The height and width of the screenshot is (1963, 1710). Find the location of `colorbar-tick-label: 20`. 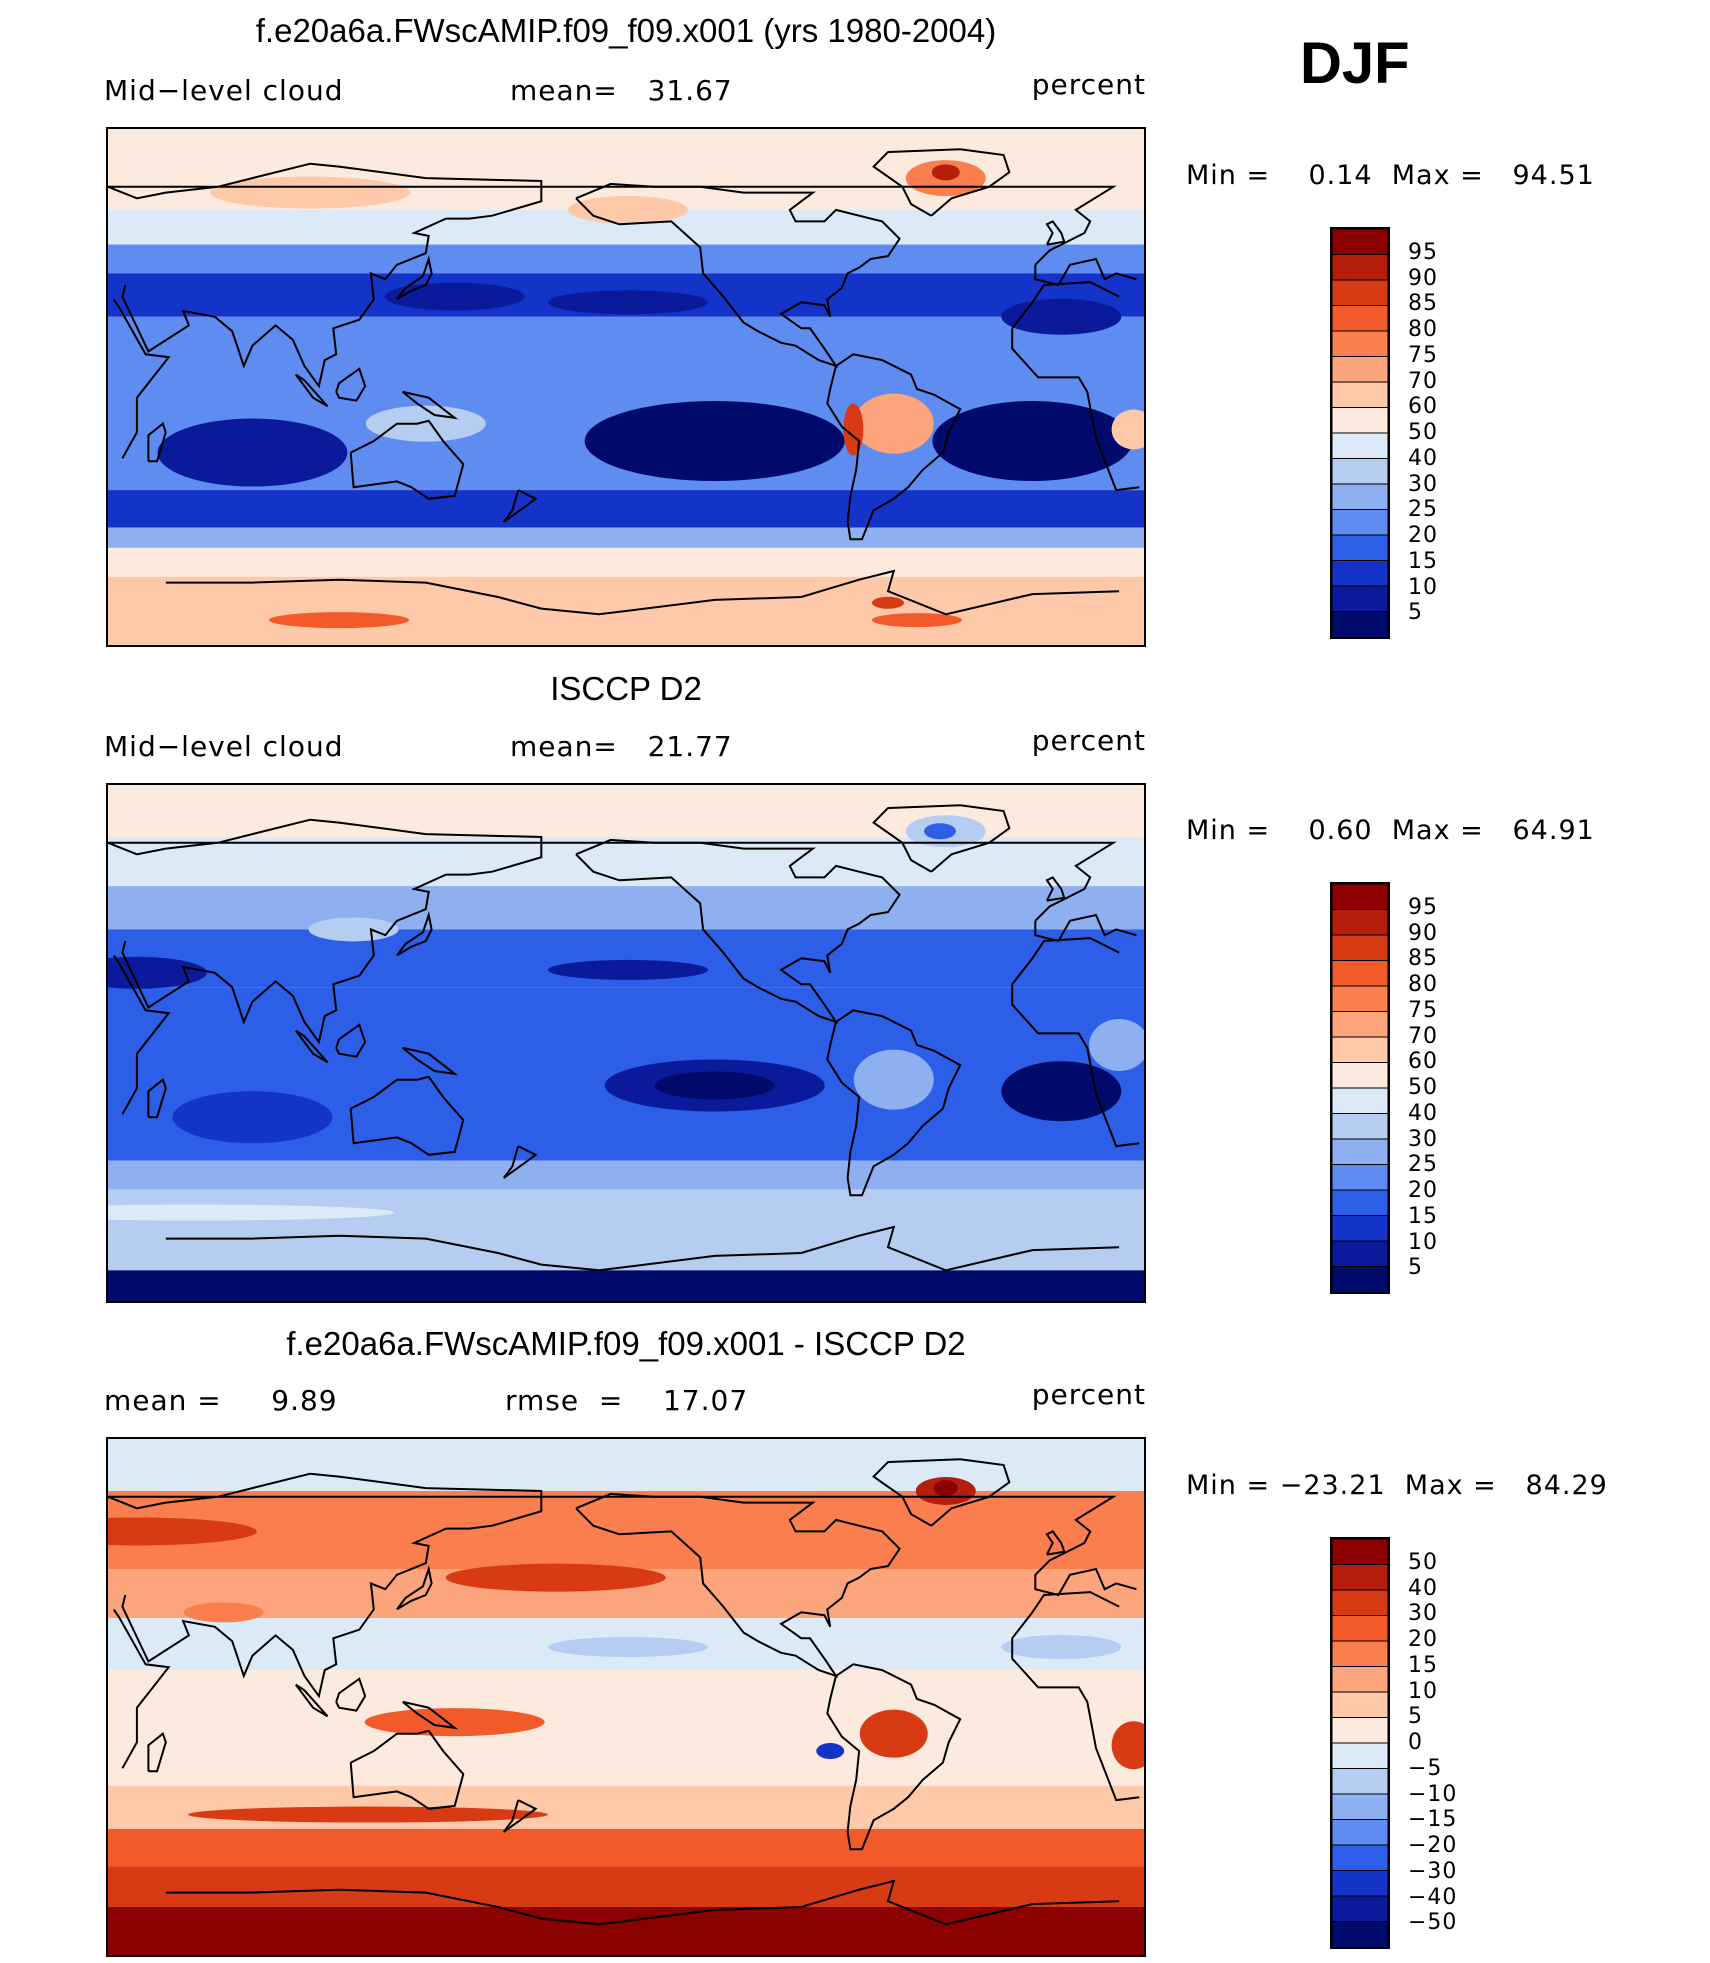

colorbar-tick-label: 20 is located at coordinates (1423, 1190).